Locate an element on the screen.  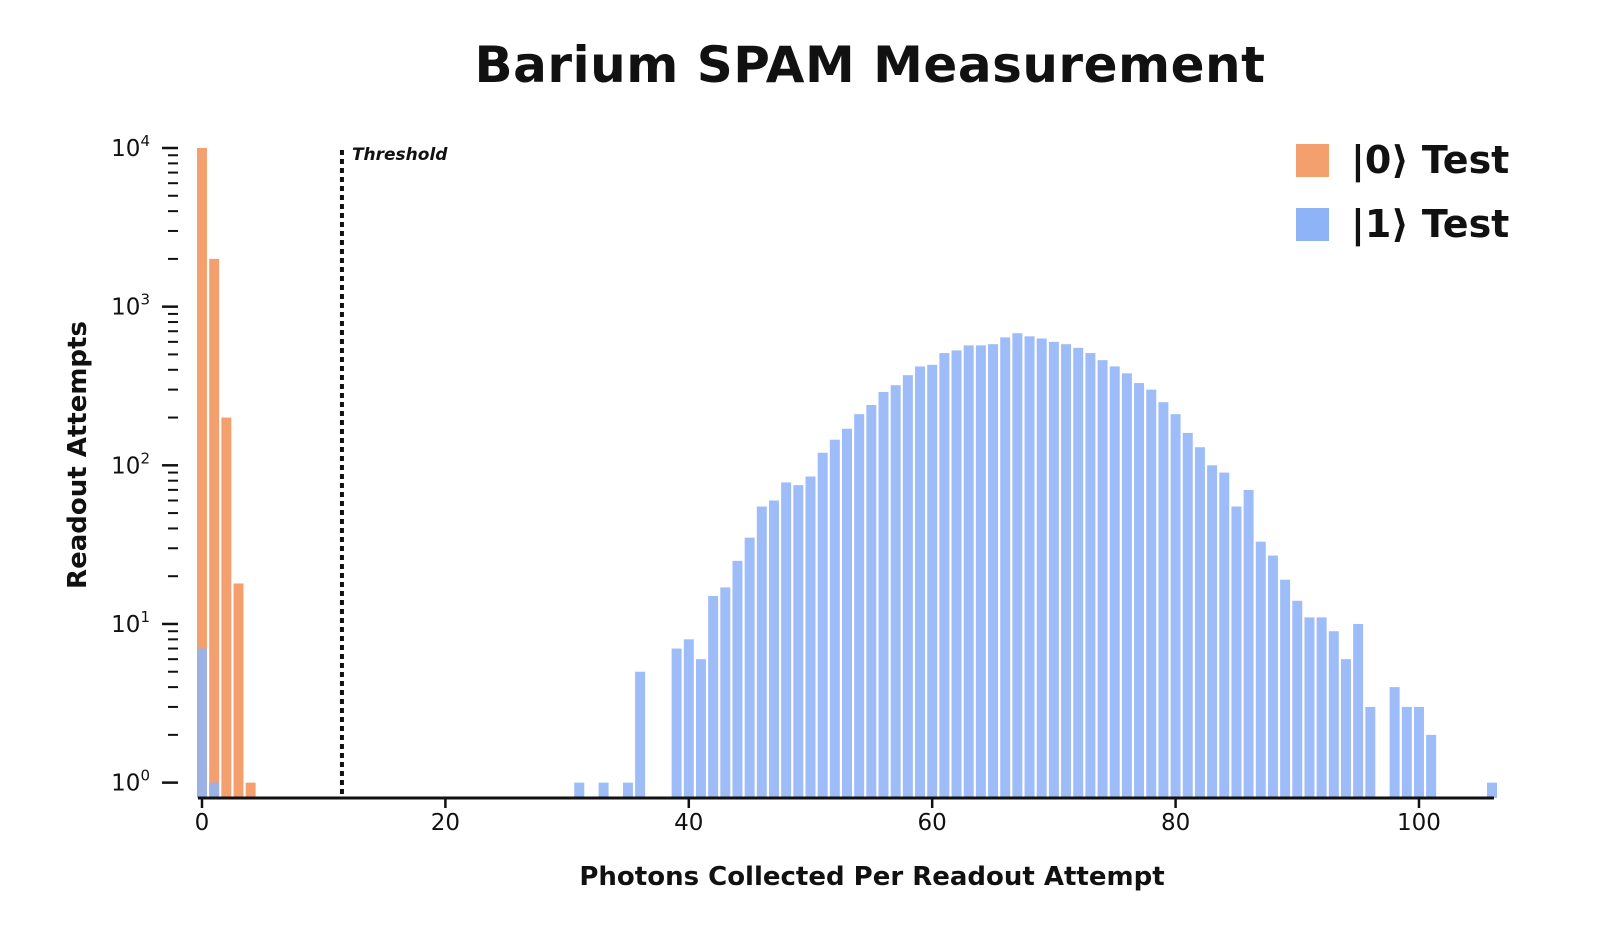
legend-label-0-test: |0⟩ Test is located at coordinates (1430, 160).